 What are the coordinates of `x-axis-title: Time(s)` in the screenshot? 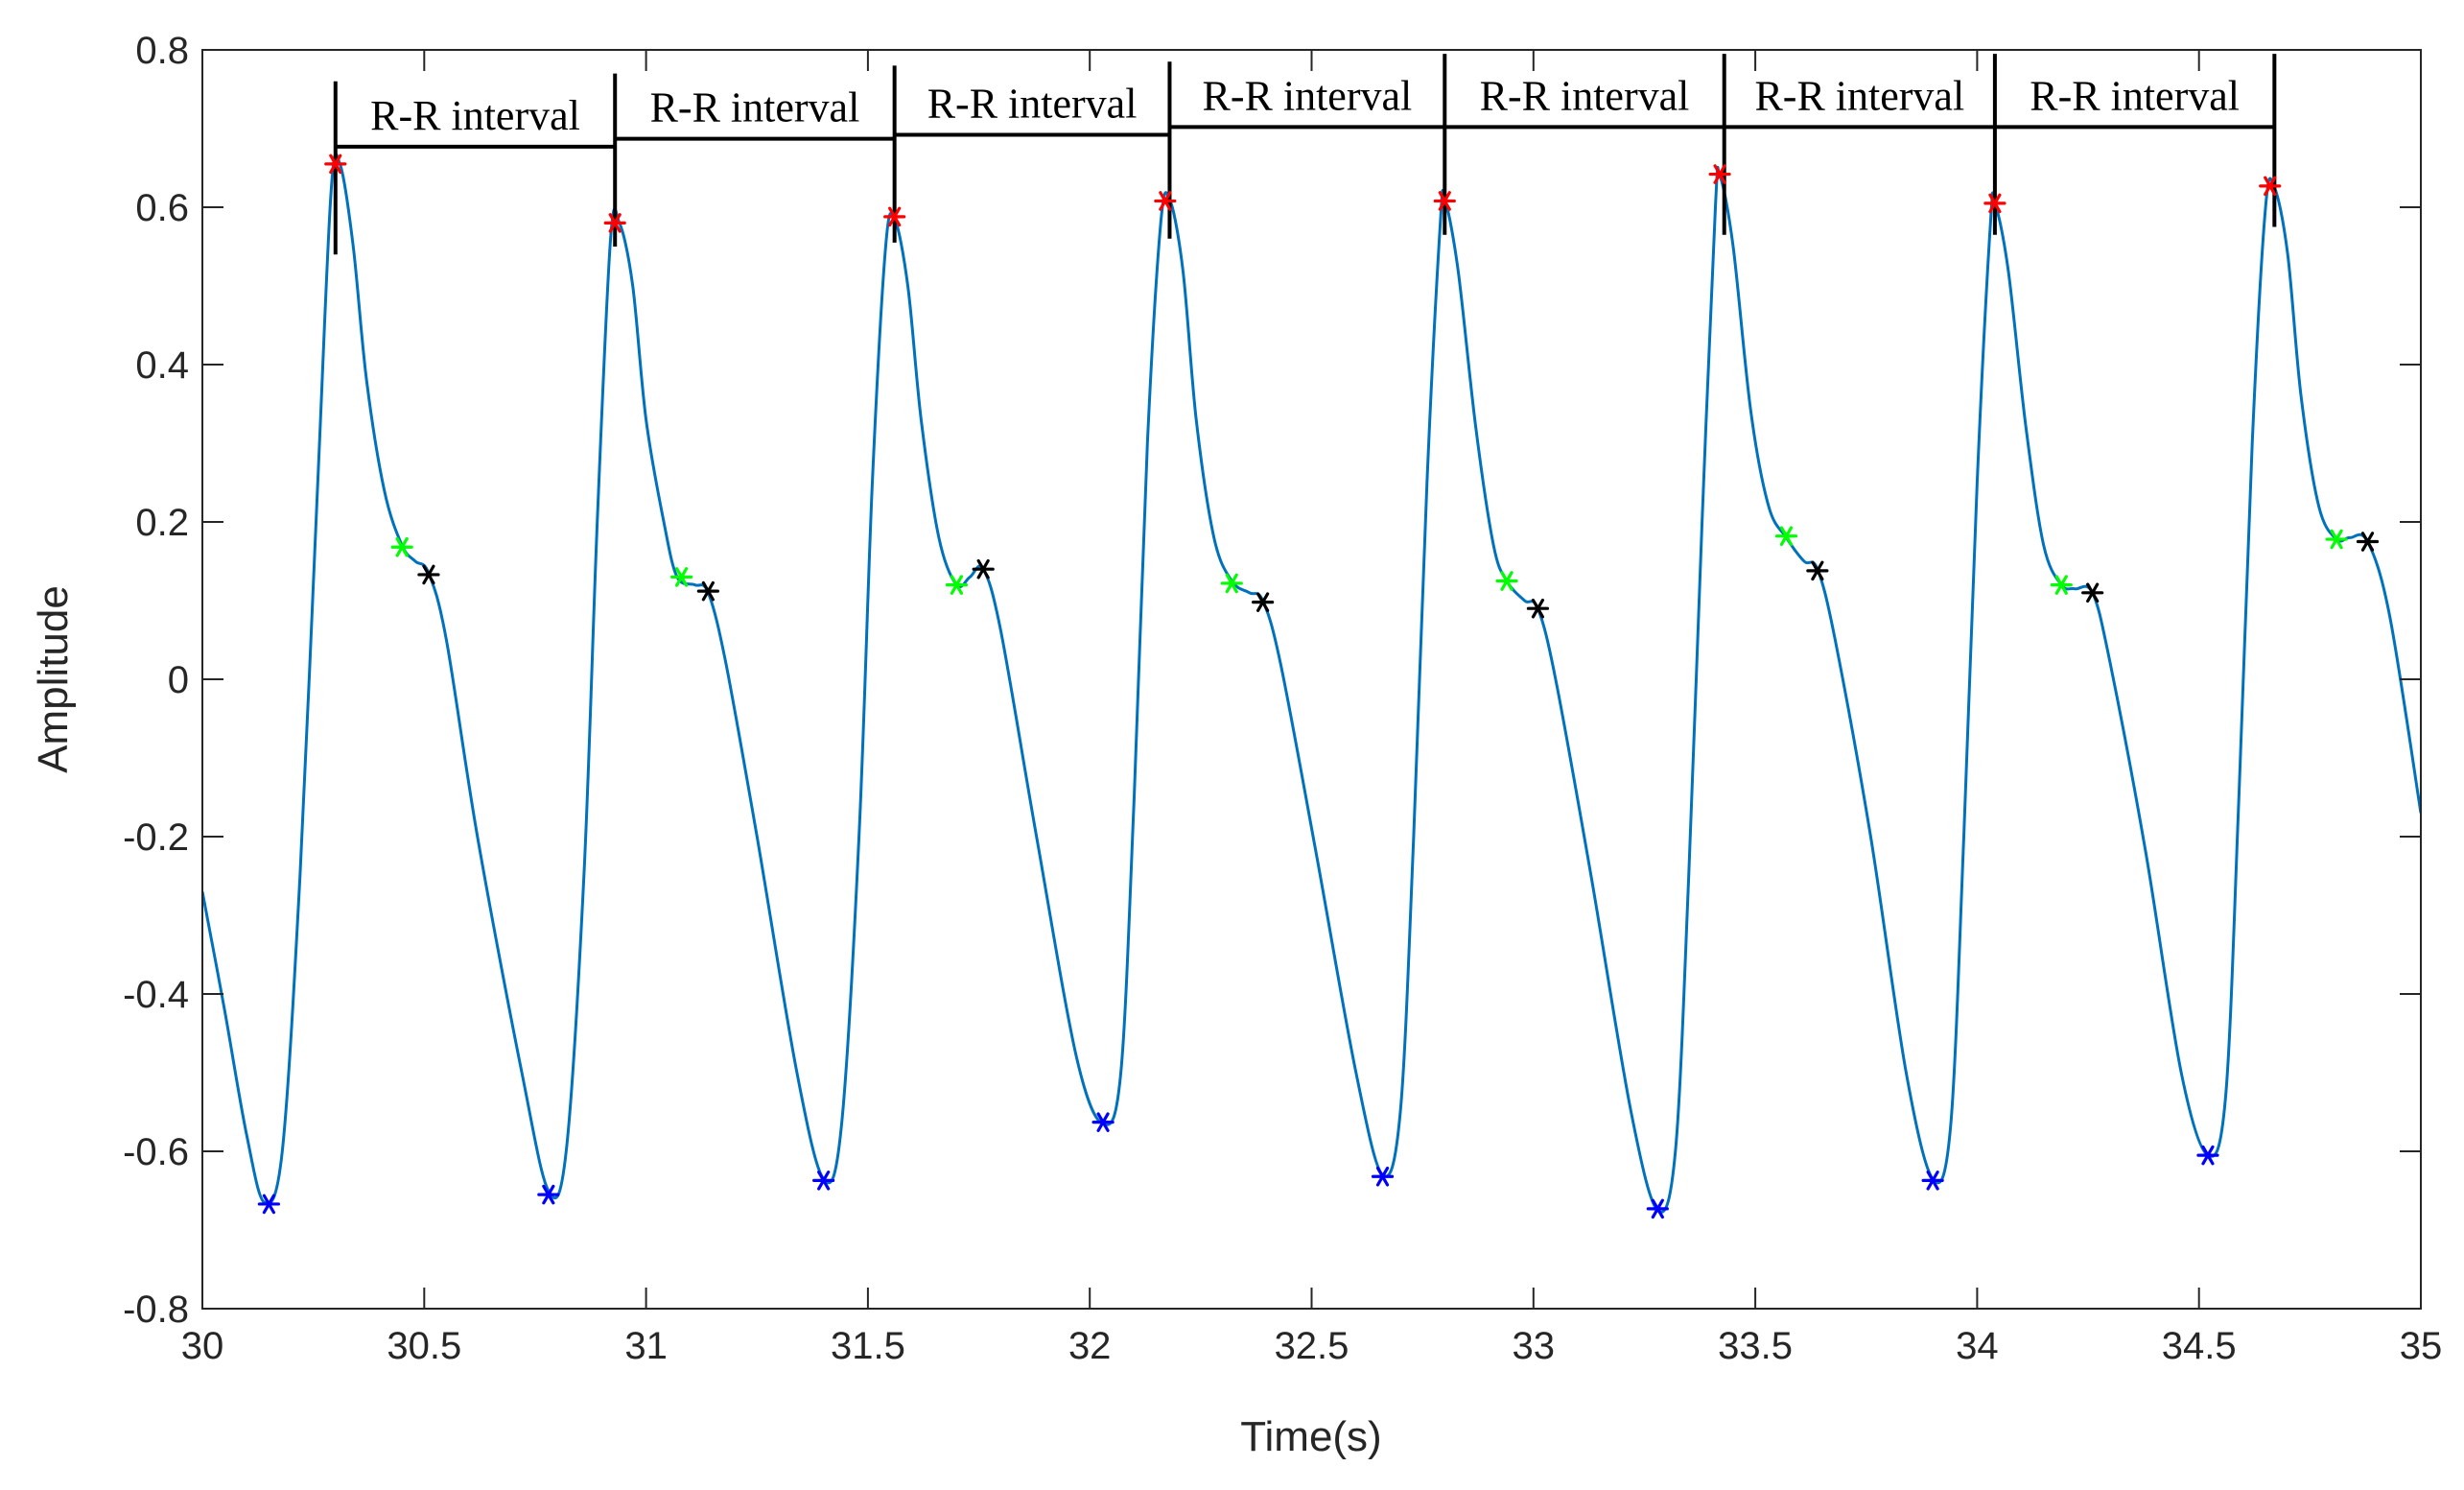 It's located at (1310, 1436).